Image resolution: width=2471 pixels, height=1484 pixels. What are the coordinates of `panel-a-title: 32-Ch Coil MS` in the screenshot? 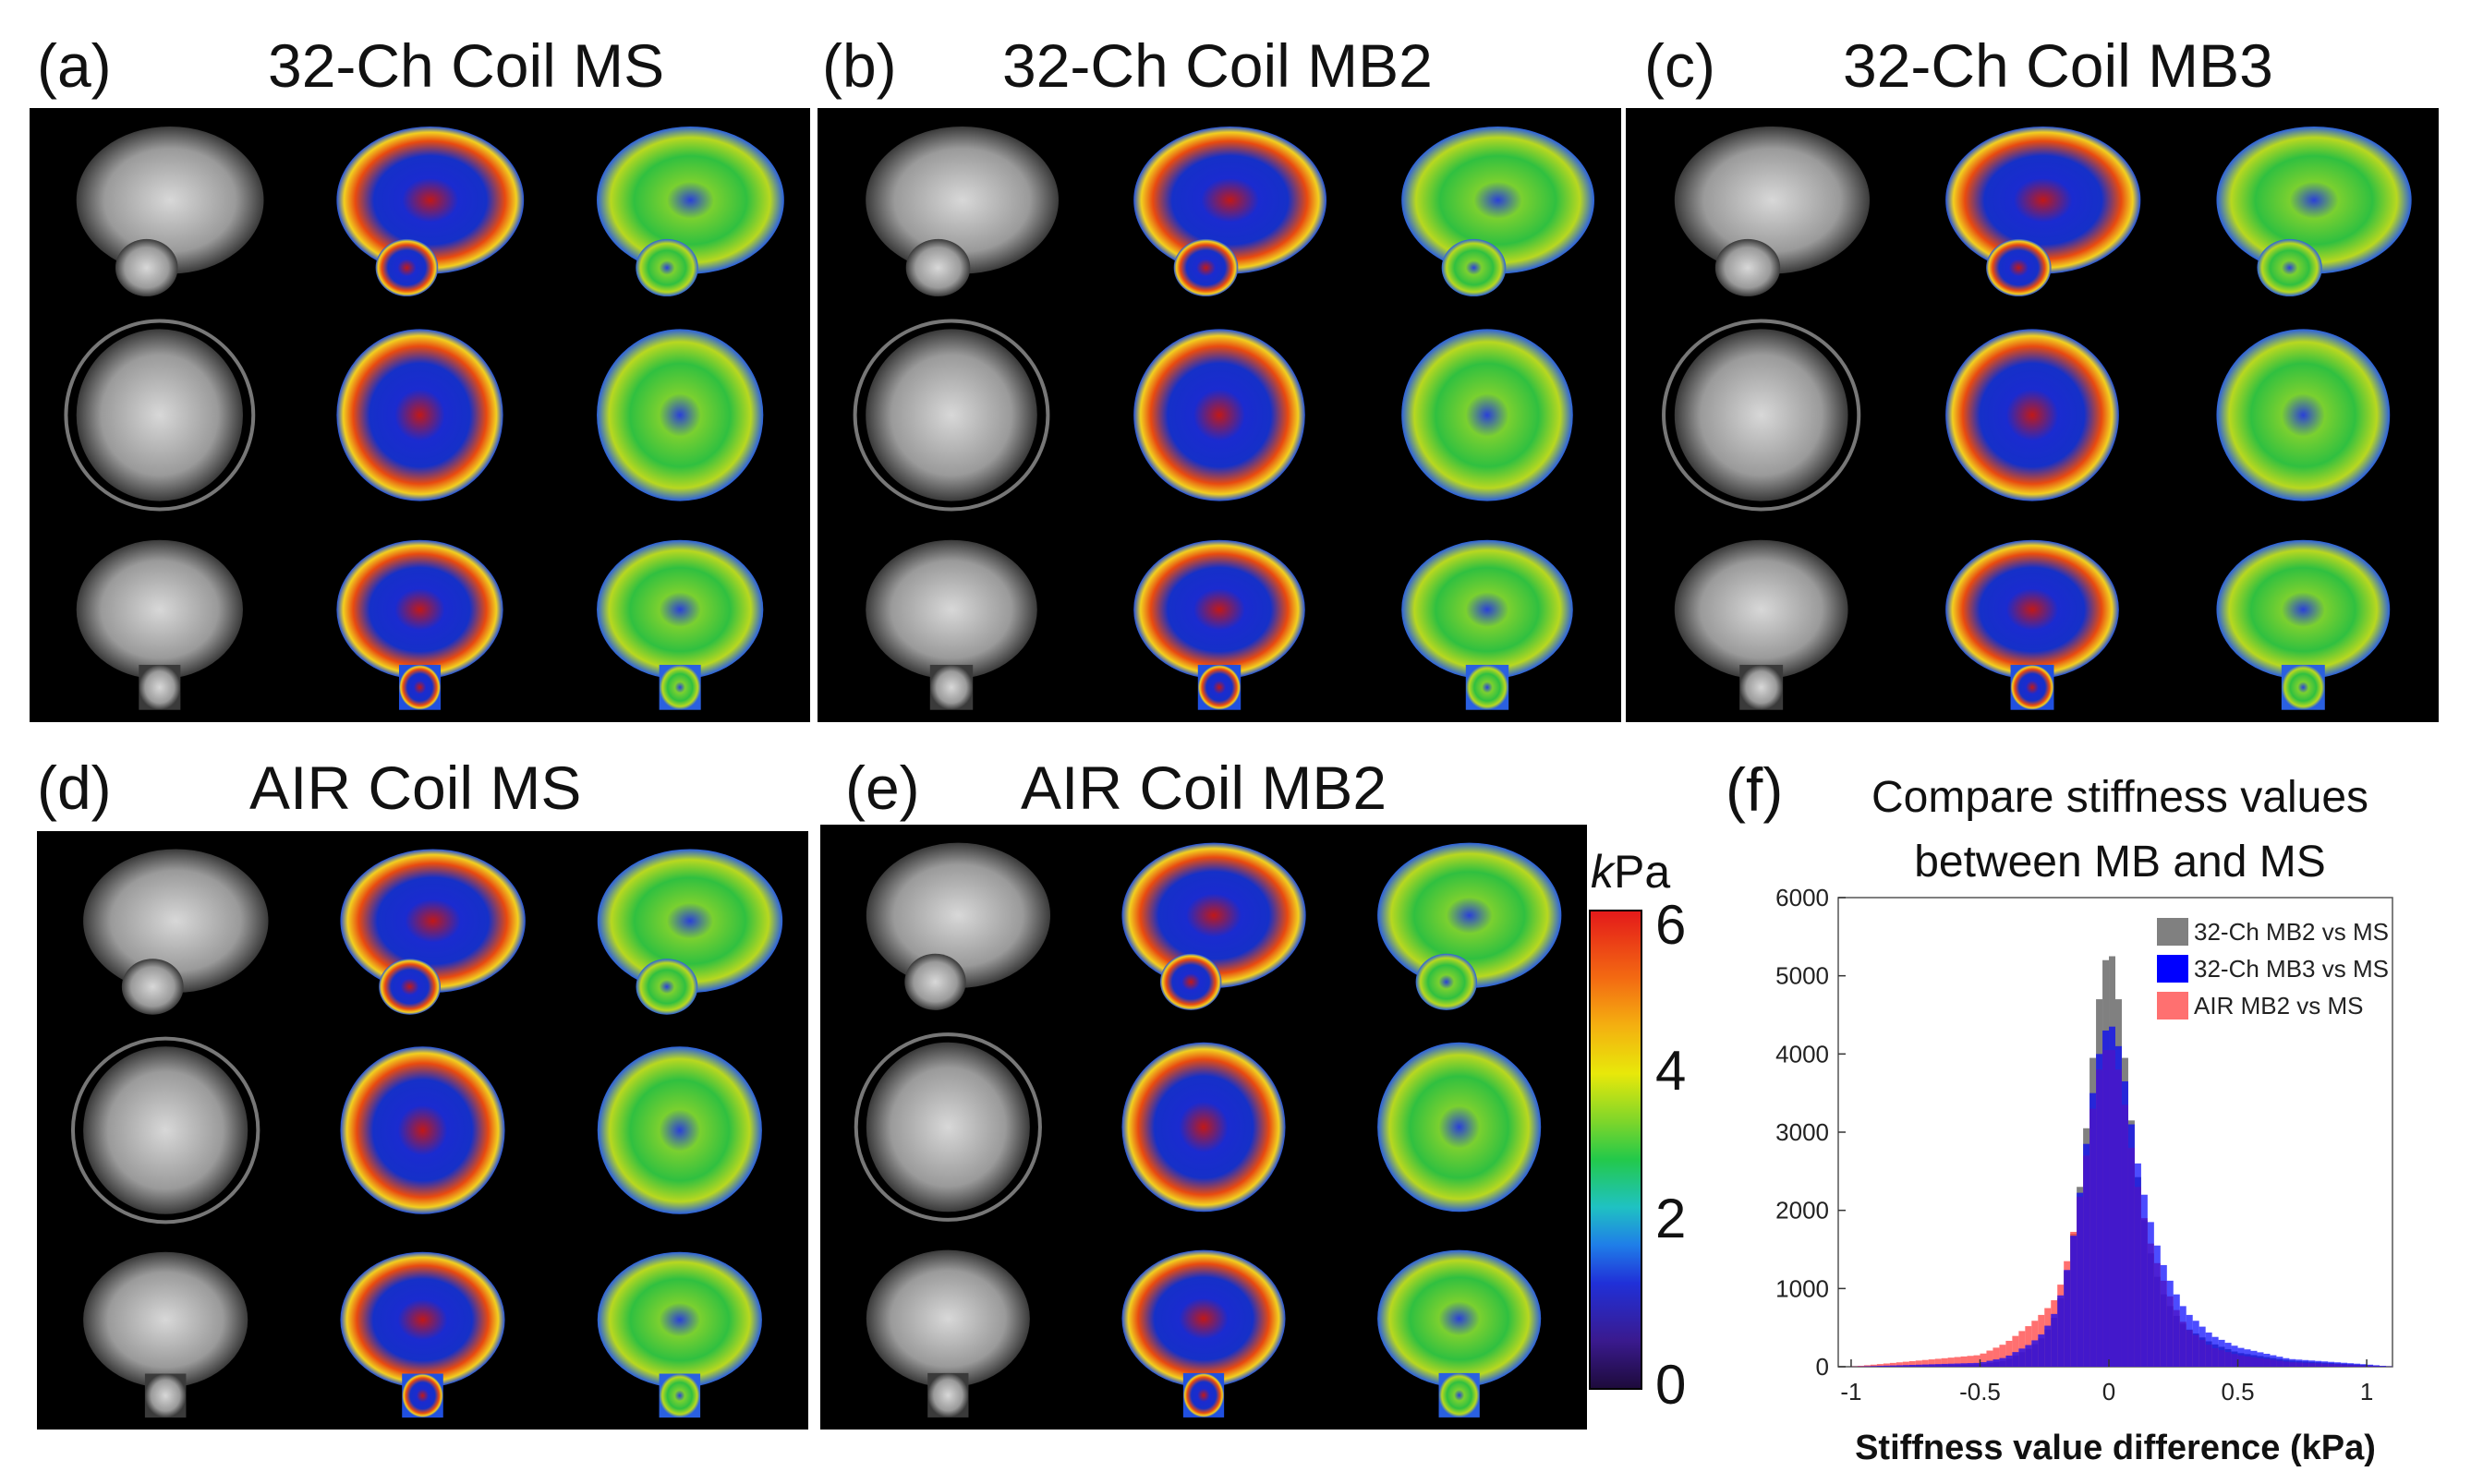 It's located at (466, 65).